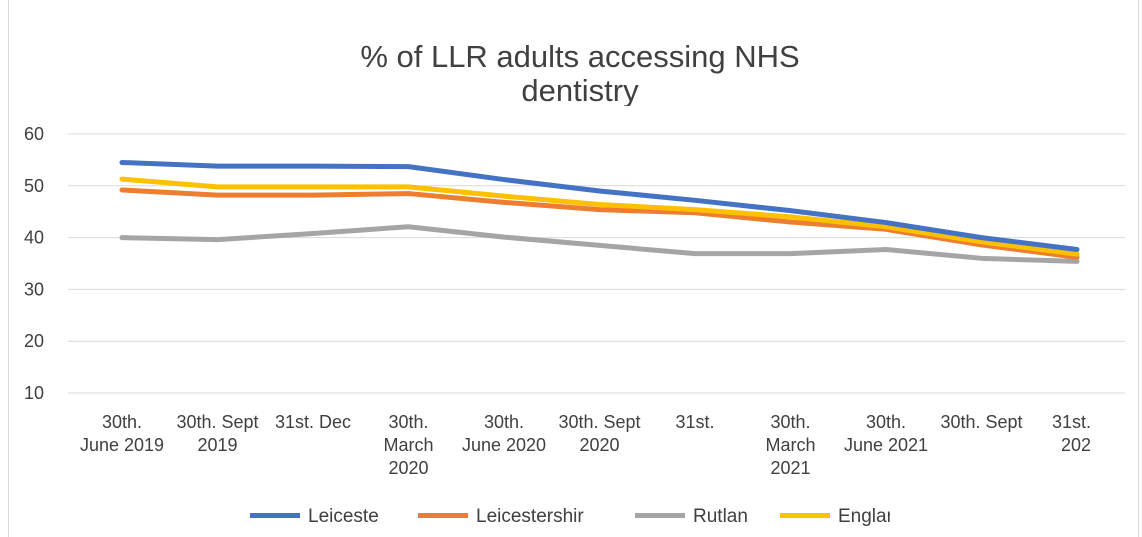 The image size is (1142, 537). I want to click on x-category-label-line: 31st. Dec, so click(313, 422).